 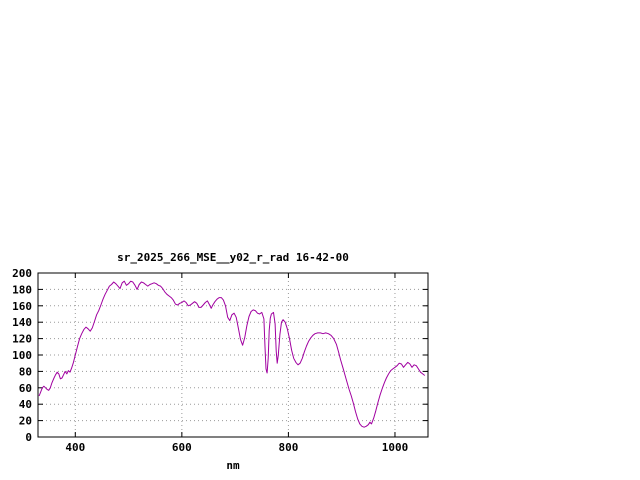 What do you see at coordinates (28, 437) in the screenshot?
I see `y-tick-label: 0` at bounding box center [28, 437].